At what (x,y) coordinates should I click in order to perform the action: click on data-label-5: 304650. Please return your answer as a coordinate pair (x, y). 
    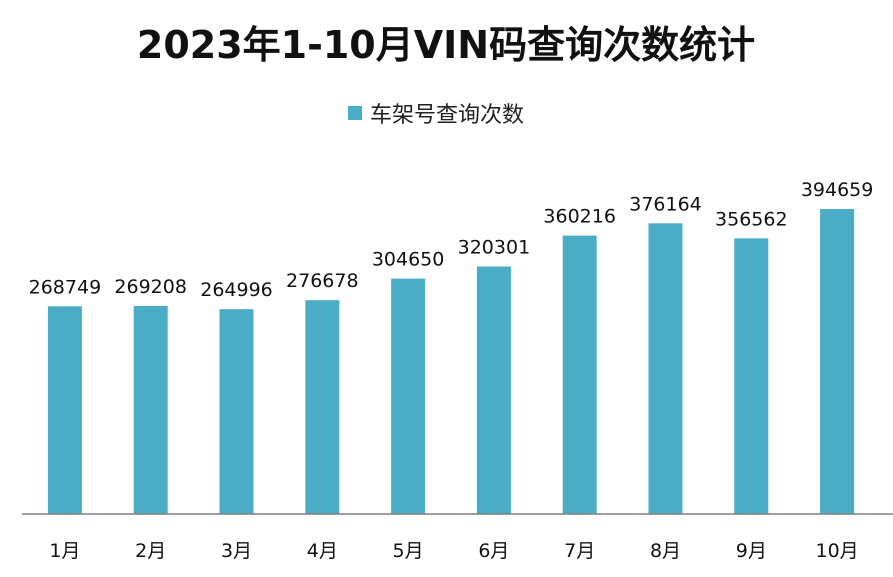
    Looking at the image, I should click on (408, 260).